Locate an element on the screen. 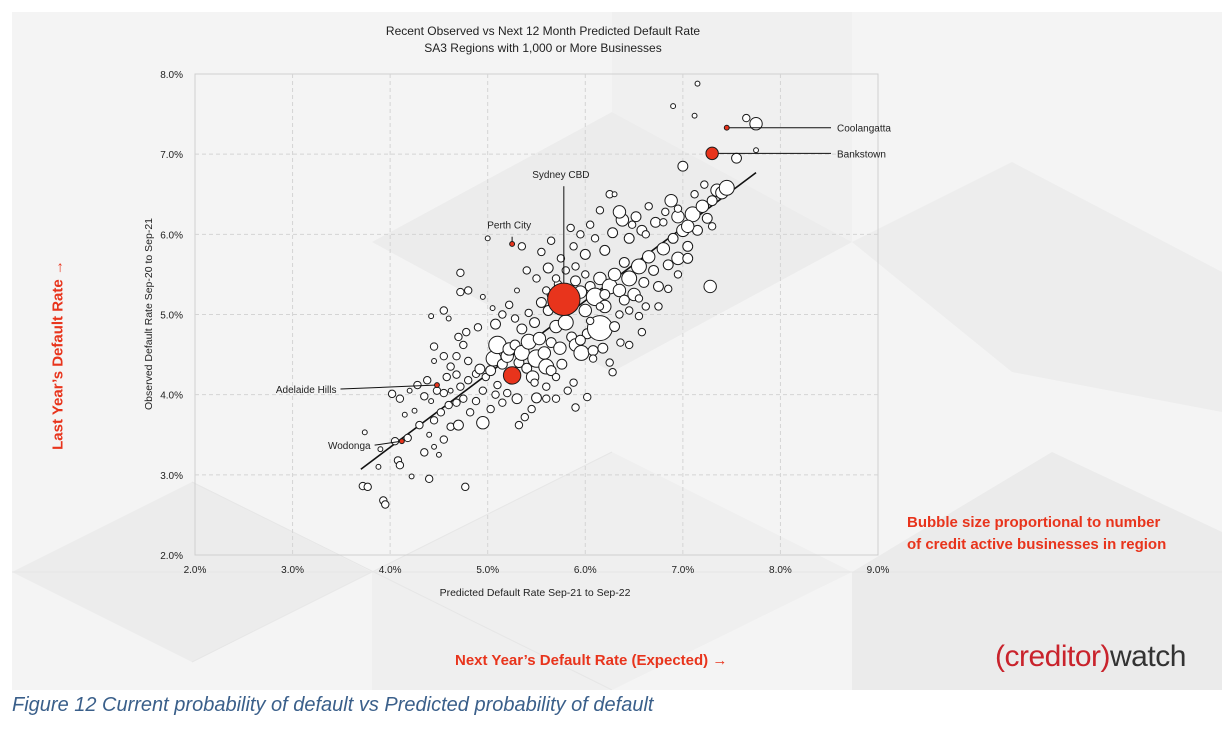 This screenshot has width=1228, height=740. y-tick-label: 5.0% is located at coordinates (171, 316).